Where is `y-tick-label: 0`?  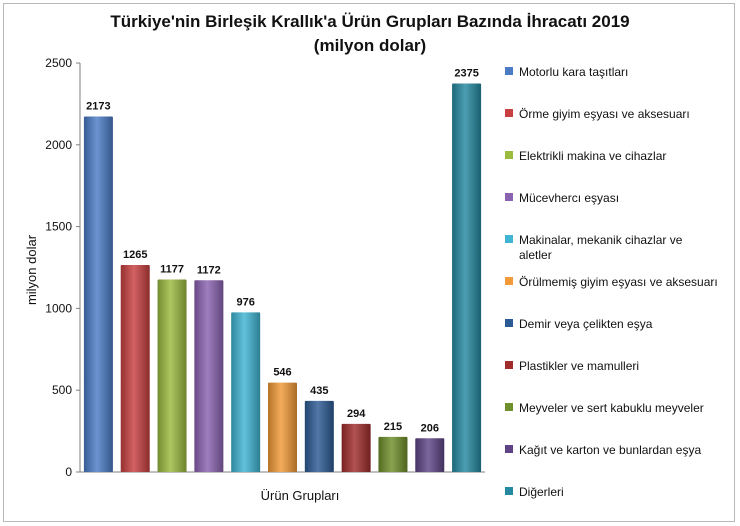 y-tick-label: 0 is located at coordinates (68, 472).